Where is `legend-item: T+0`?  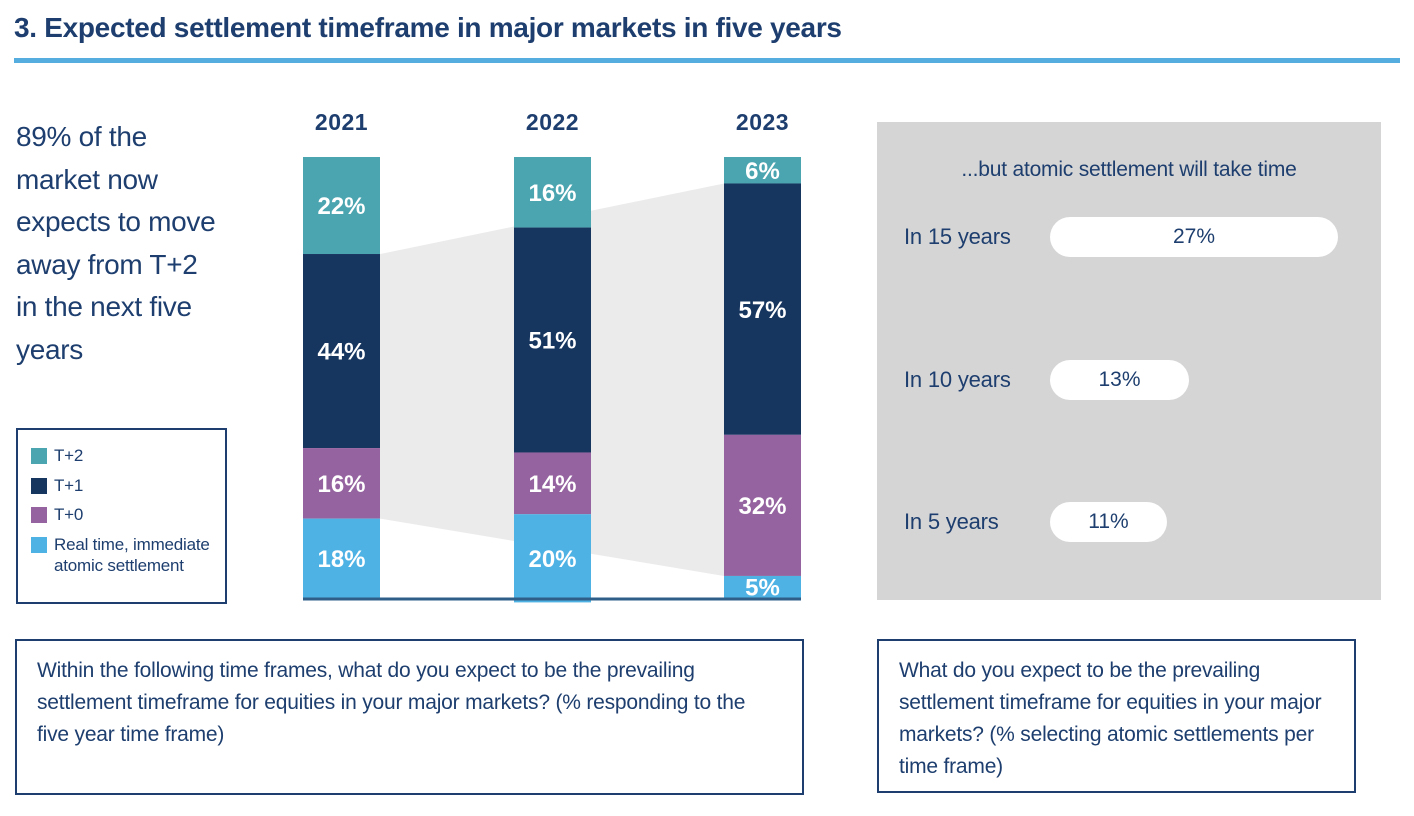
legend-item: T+0 is located at coordinates (122, 515).